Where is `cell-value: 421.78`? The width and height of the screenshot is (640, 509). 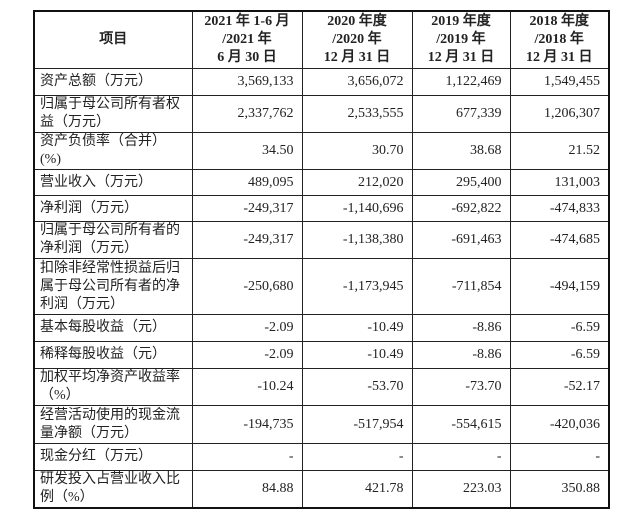 cell-value: 421.78 is located at coordinates (357, 489).